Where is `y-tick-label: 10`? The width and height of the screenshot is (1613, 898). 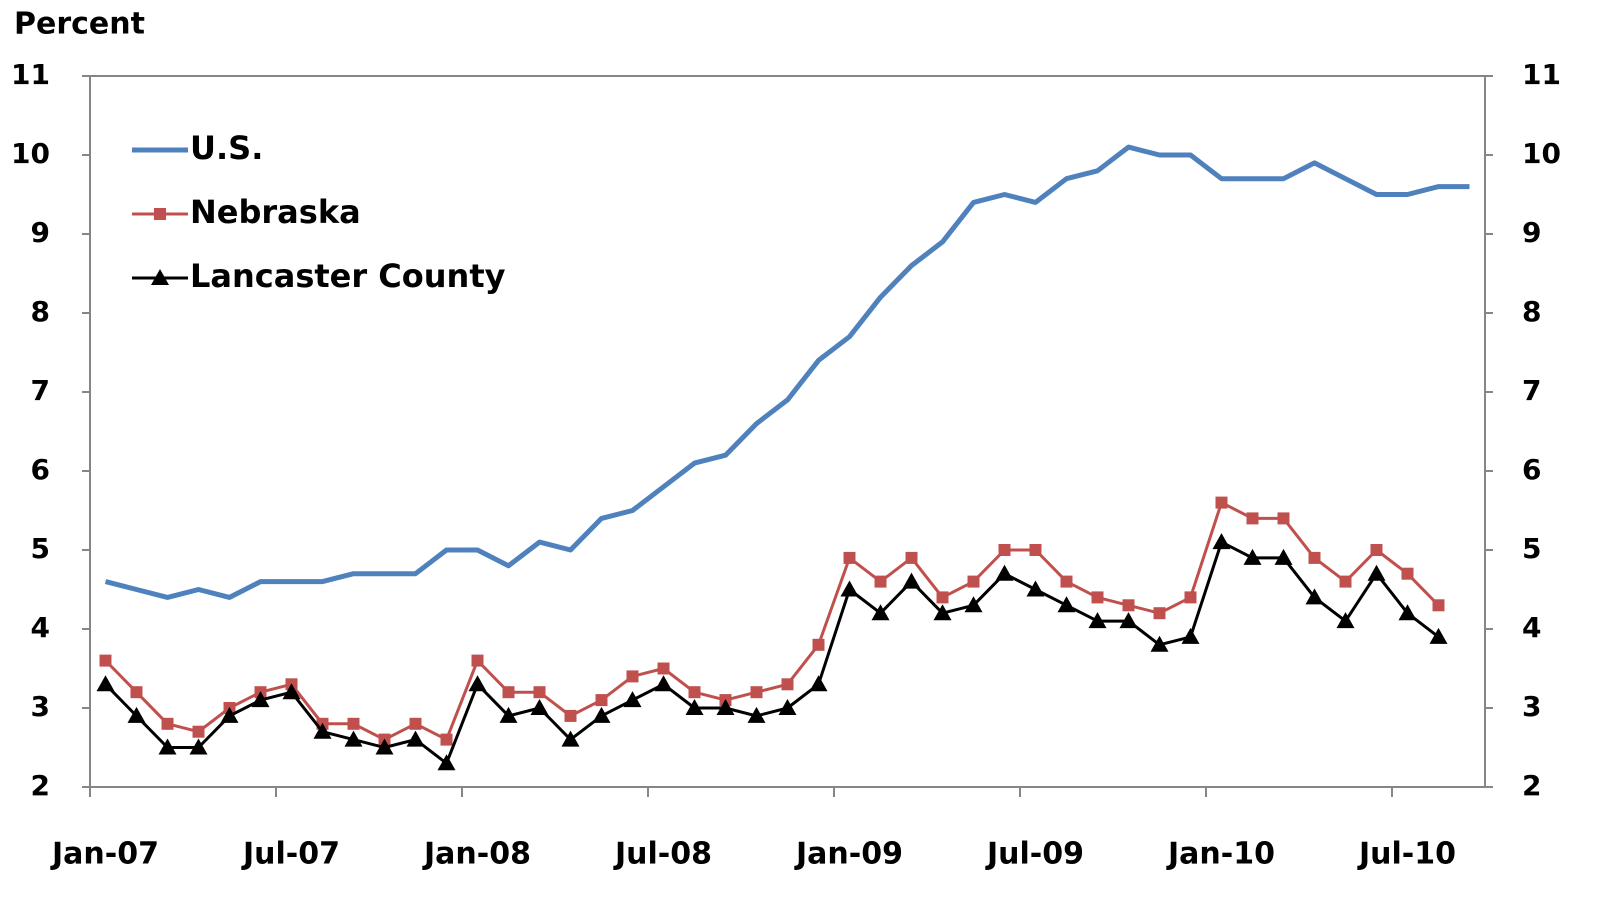 y-tick-label: 10 is located at coordinates (30, 153).